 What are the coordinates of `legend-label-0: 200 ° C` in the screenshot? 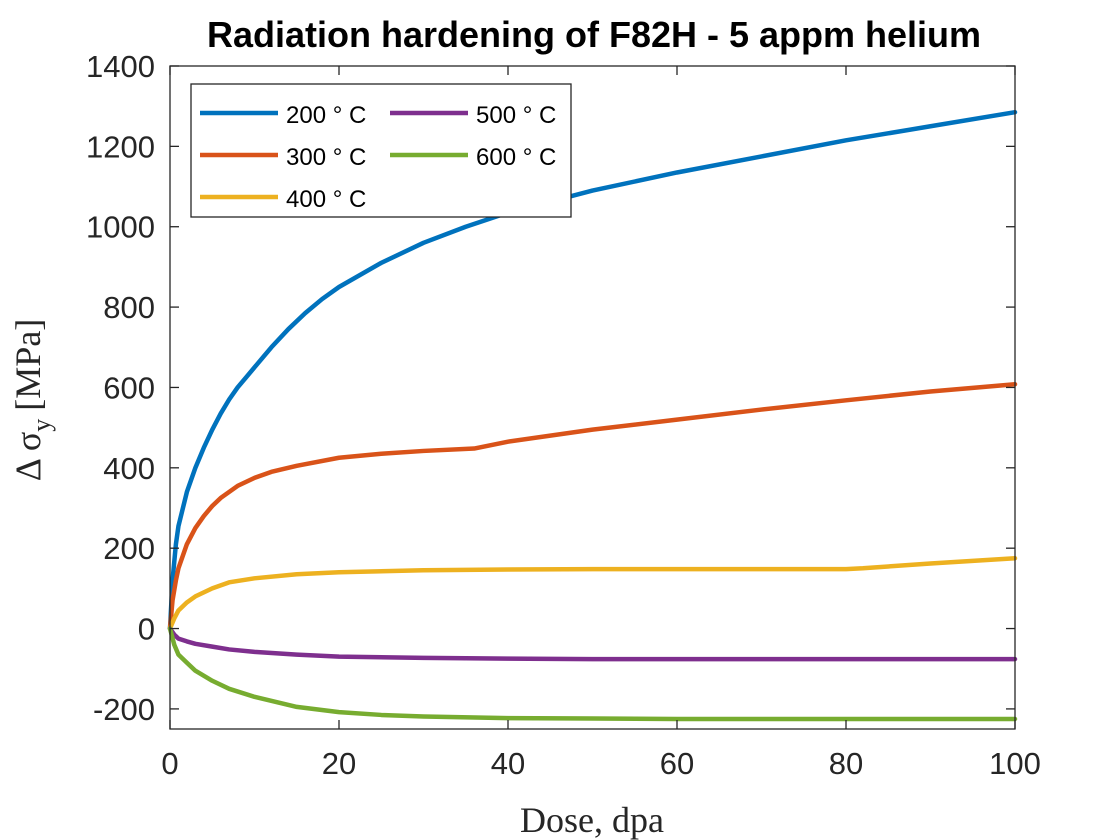 It's located at (326, 115).